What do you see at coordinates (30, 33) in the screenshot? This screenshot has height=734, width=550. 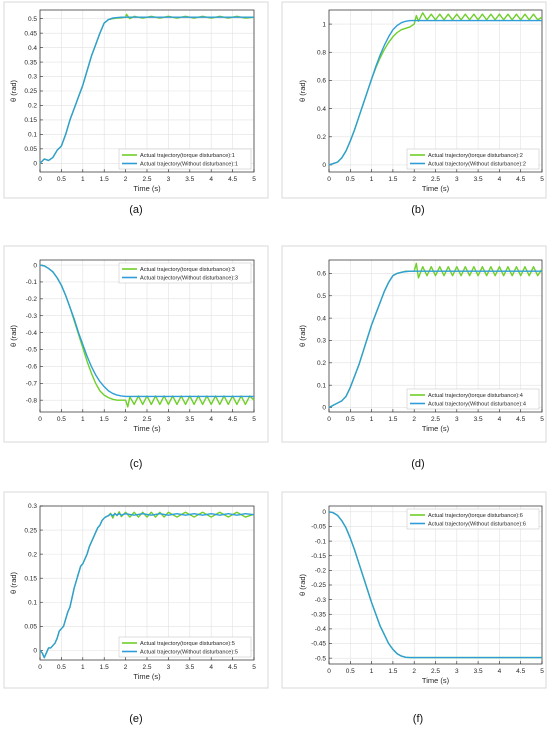 I see `y-tick-label: 0.45` at bounding box center [30, 33].